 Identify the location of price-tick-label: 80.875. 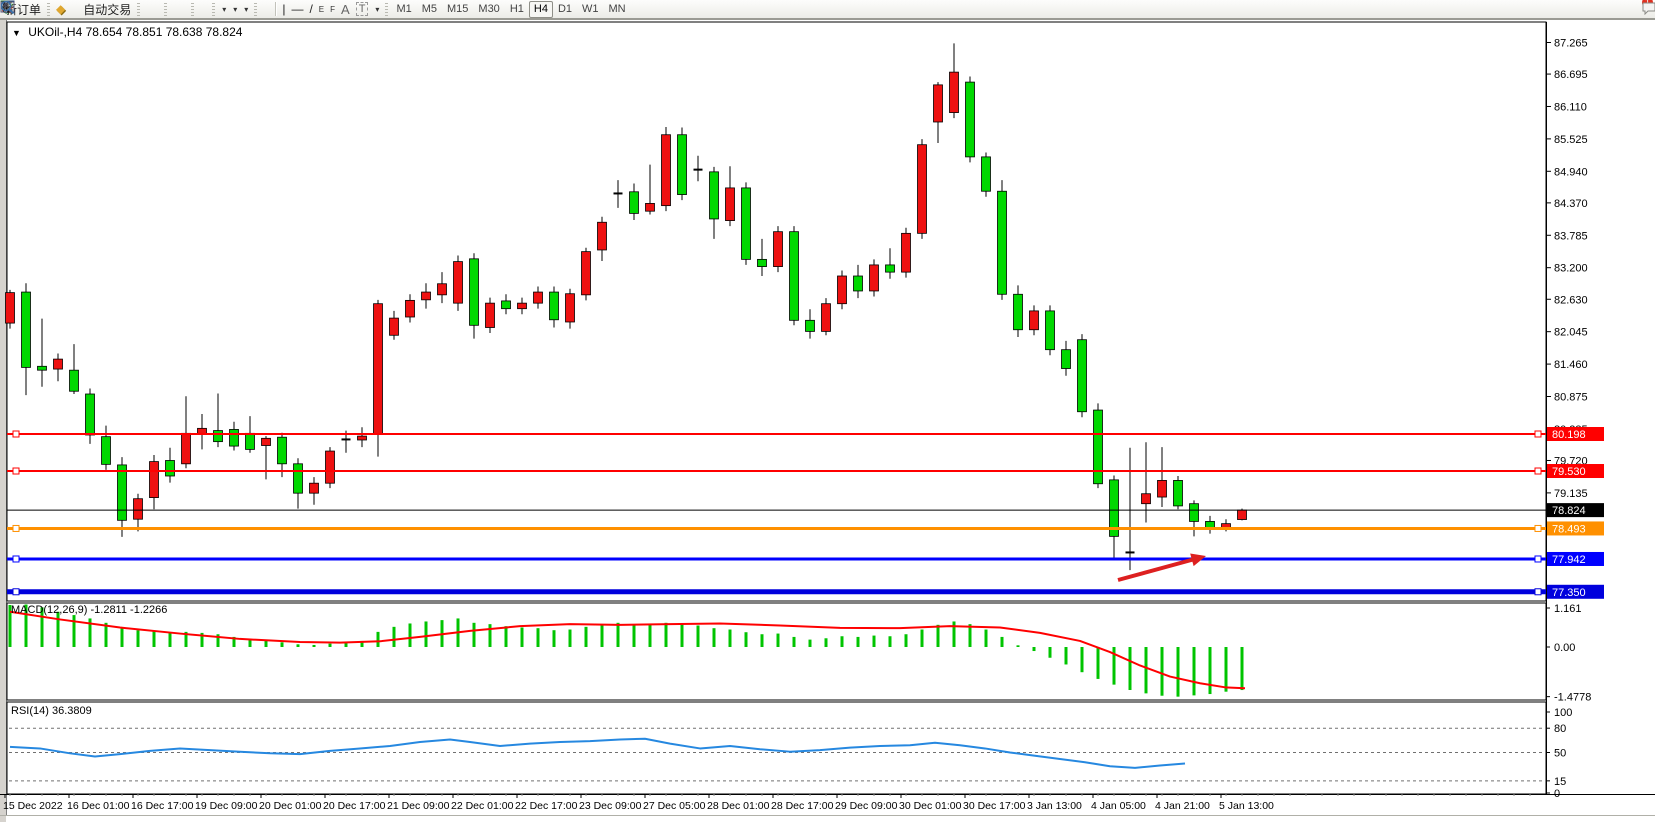
(1571, 397).